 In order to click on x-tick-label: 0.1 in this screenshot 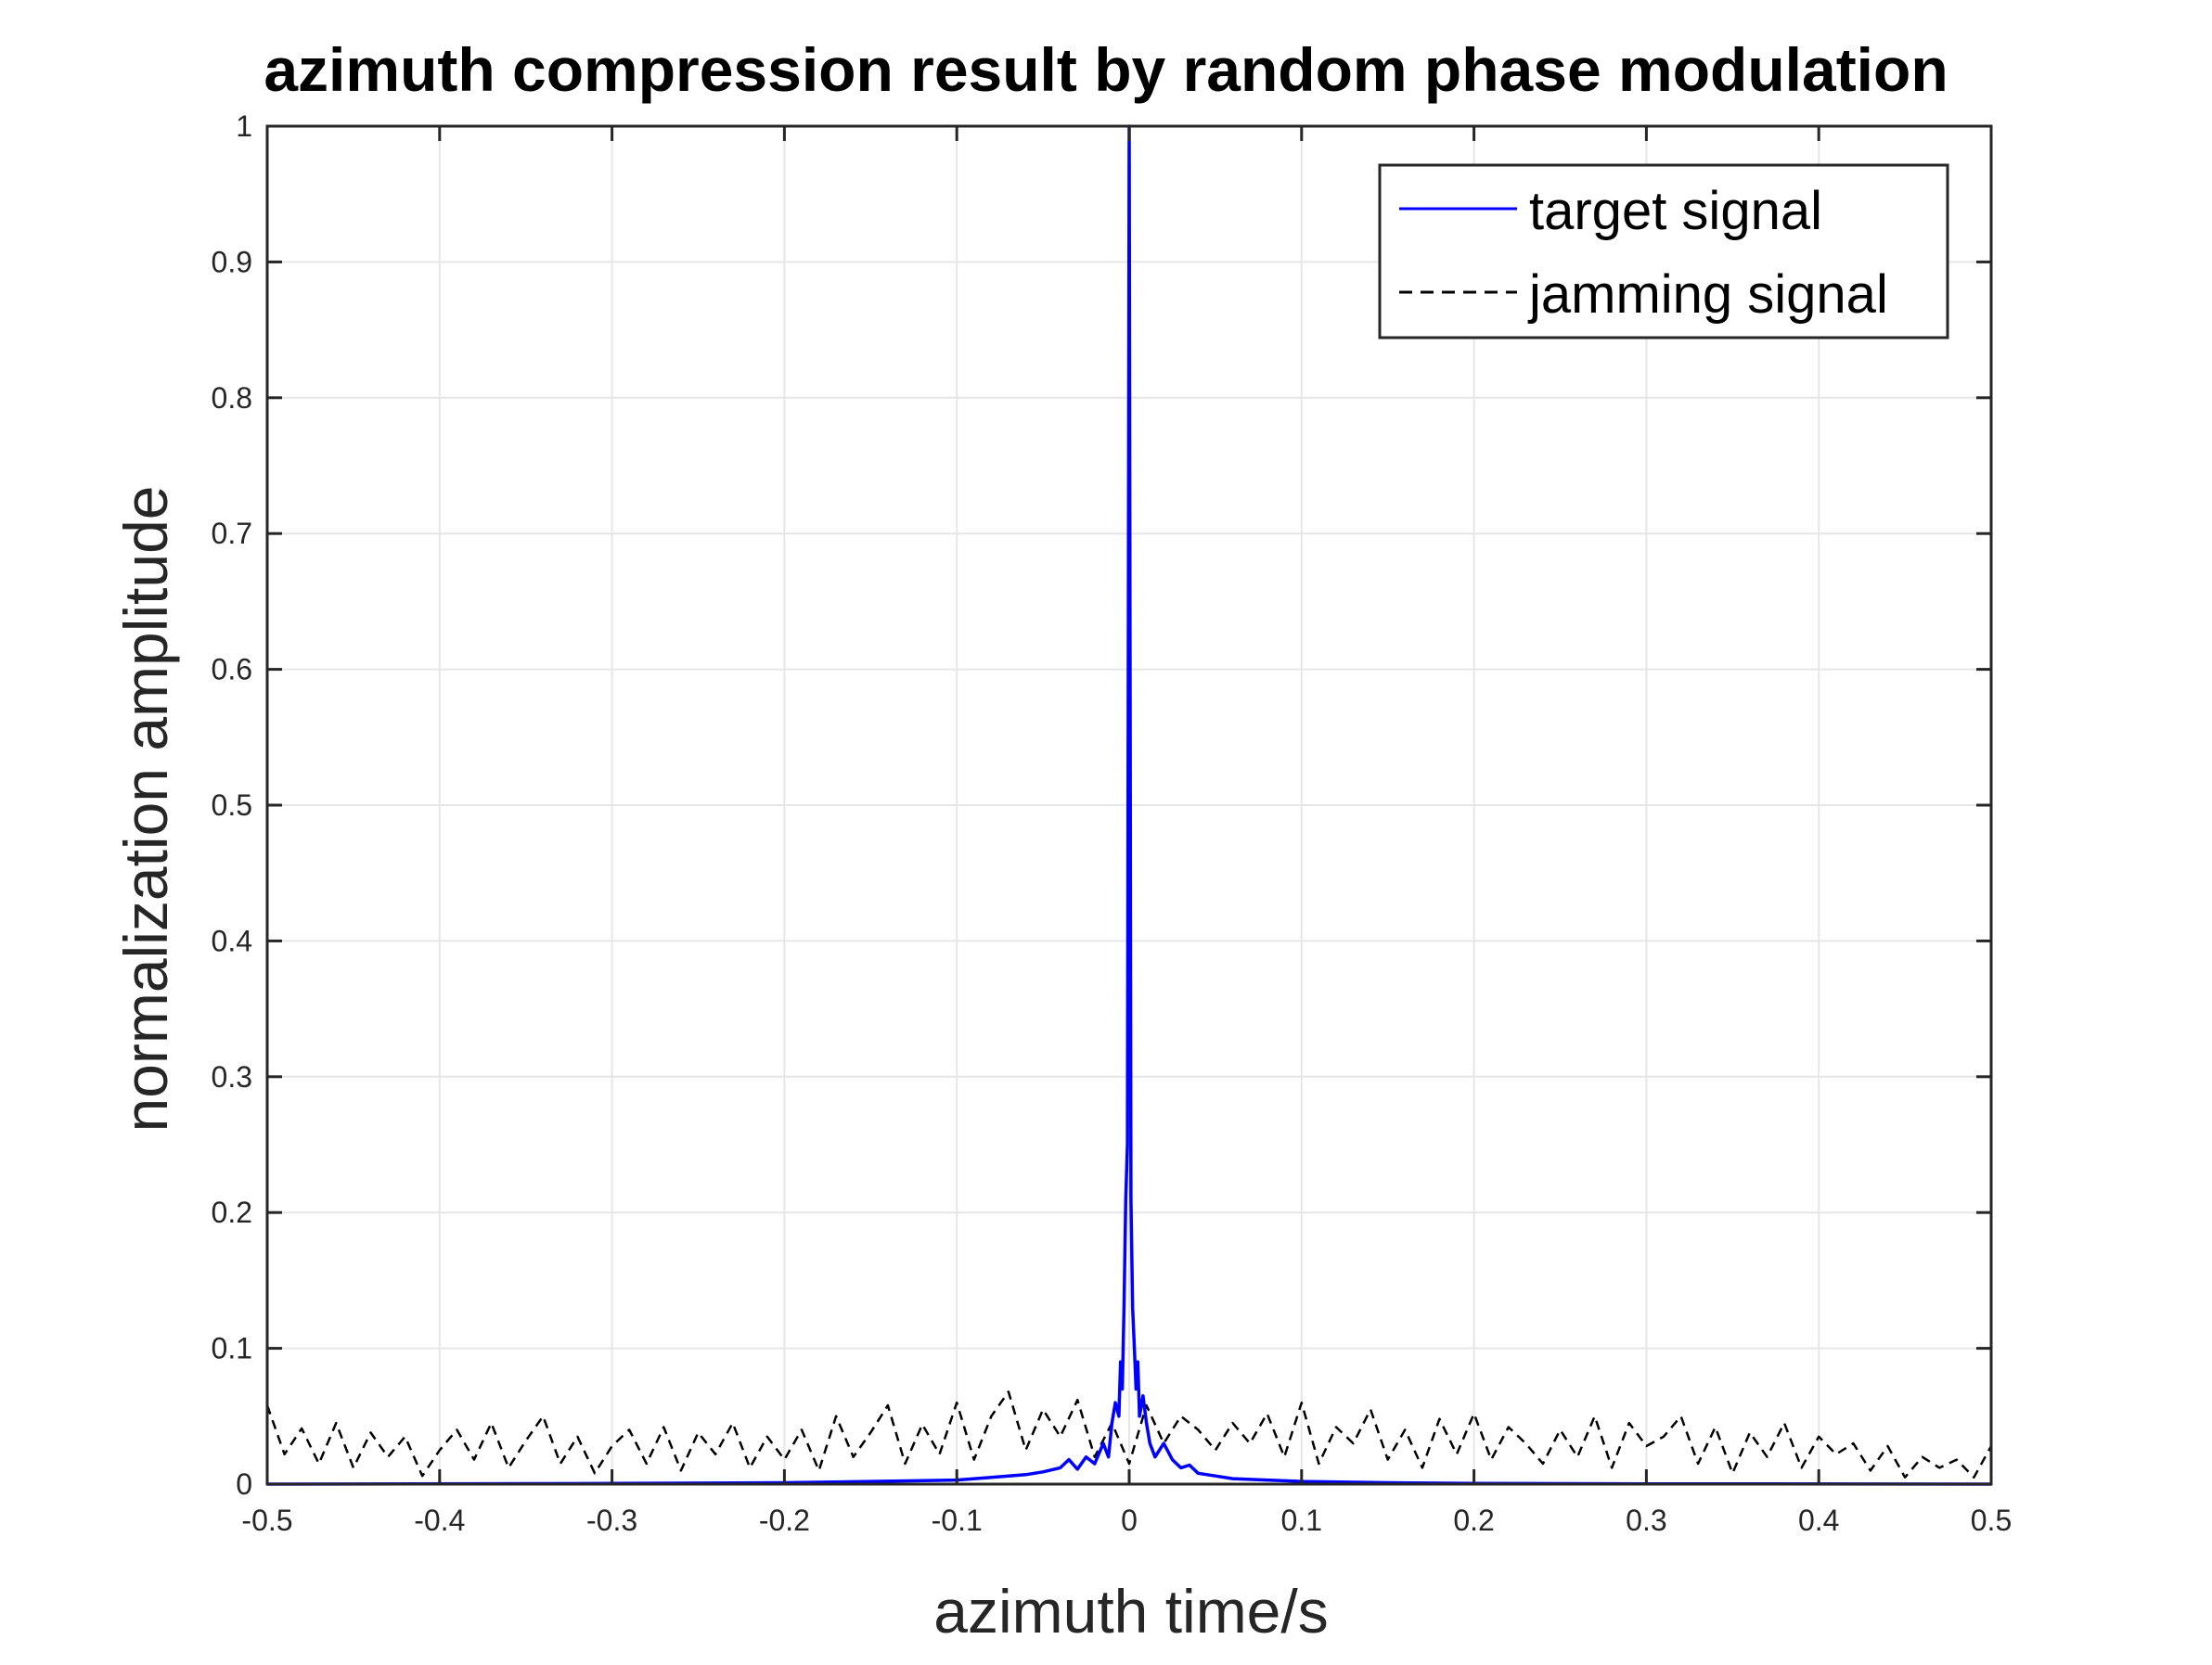, I will do `click(1301, 1520)`.